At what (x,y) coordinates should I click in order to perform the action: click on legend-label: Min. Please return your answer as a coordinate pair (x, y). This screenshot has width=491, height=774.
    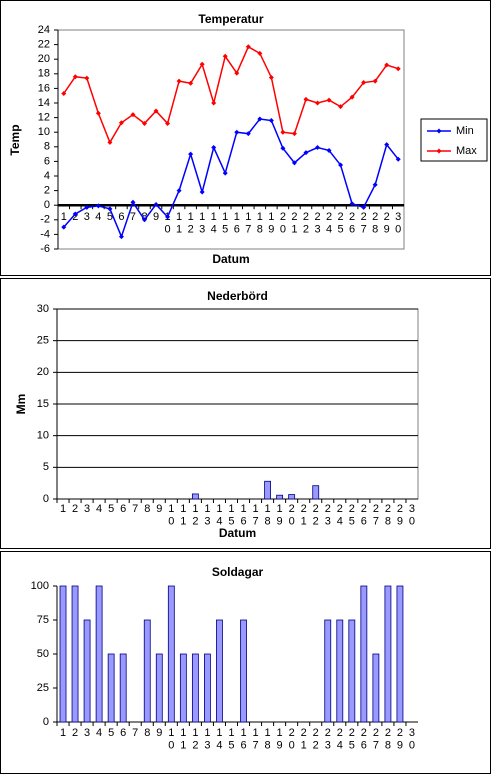
    Looking at the image, I should click on (465, 131).